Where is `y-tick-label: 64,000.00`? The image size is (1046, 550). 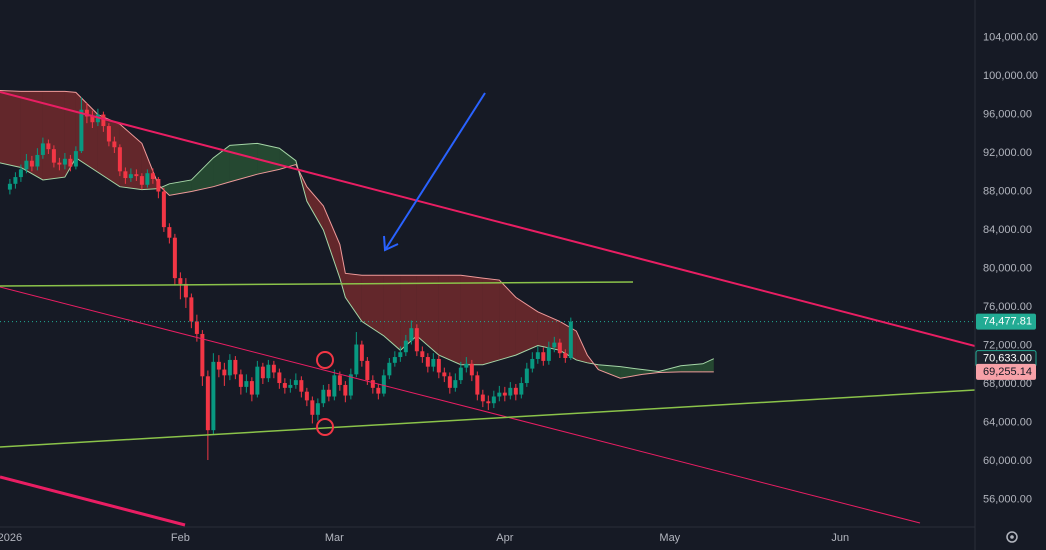
y-tick-label: 64,000.00 is located at coordinates (1007, 422).